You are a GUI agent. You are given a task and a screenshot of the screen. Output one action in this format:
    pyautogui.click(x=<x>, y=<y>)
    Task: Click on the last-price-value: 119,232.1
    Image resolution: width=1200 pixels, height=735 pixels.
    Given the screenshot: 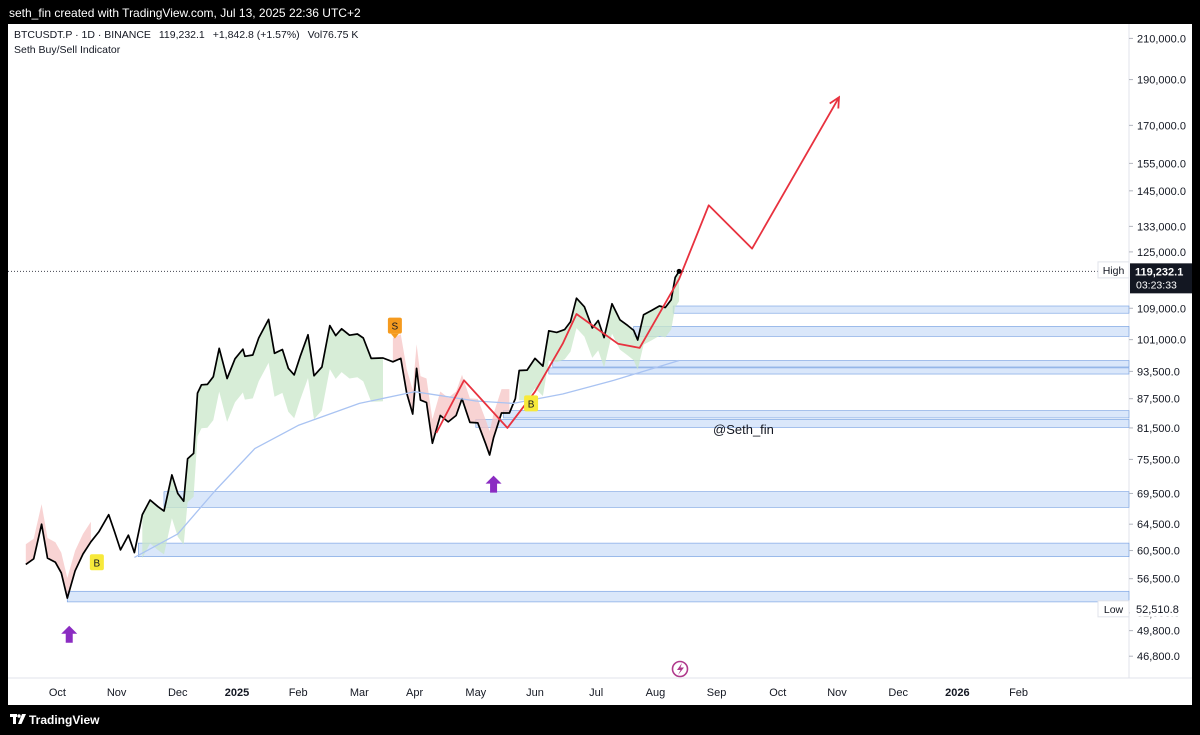 What is the action you would take?
    pyautogui.click(x=1159, y=272)
    